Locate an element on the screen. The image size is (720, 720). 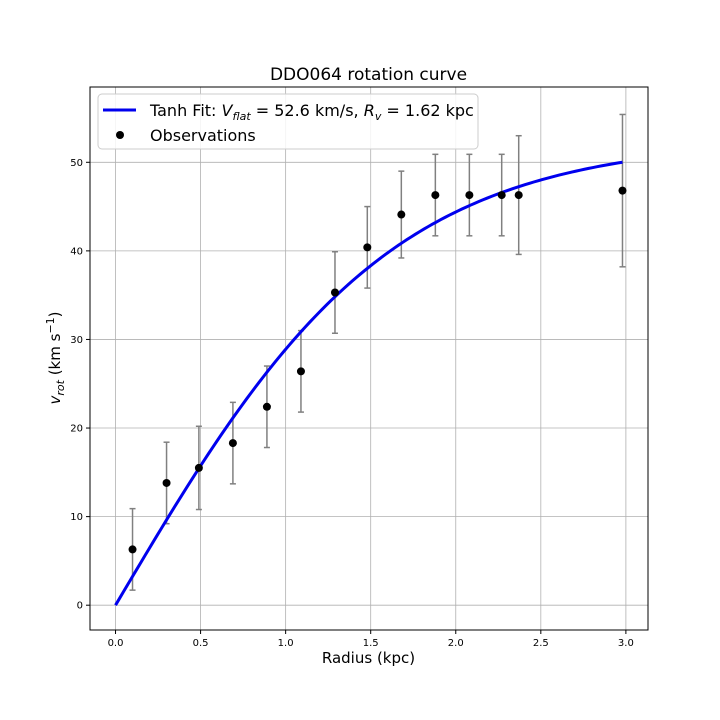
y-axis: 0 10 20 30 40 50 is located at coordinates (80, 385).